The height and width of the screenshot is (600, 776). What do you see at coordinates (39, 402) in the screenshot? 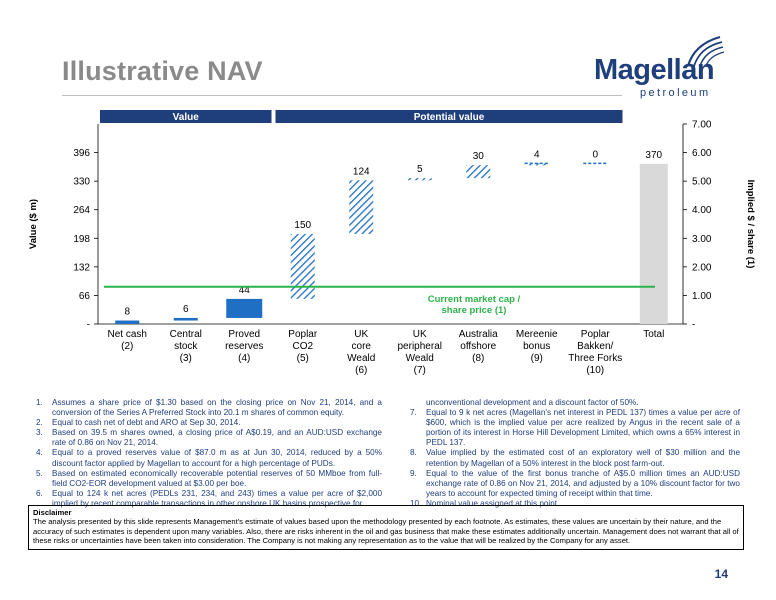
I see `footnote-number: 1.` at bounding box center [39, 402].